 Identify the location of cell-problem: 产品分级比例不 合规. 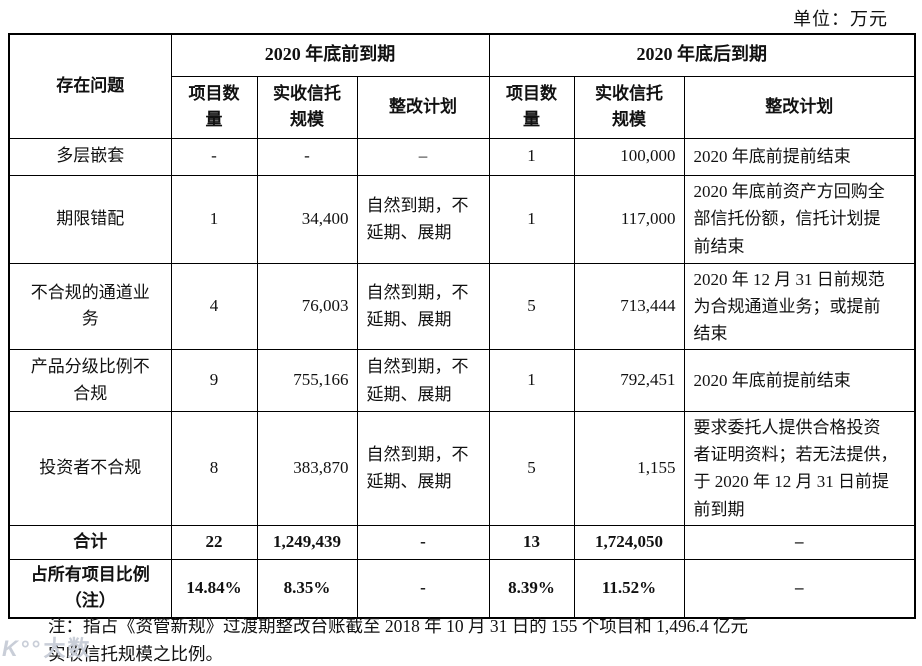
(90, 381).